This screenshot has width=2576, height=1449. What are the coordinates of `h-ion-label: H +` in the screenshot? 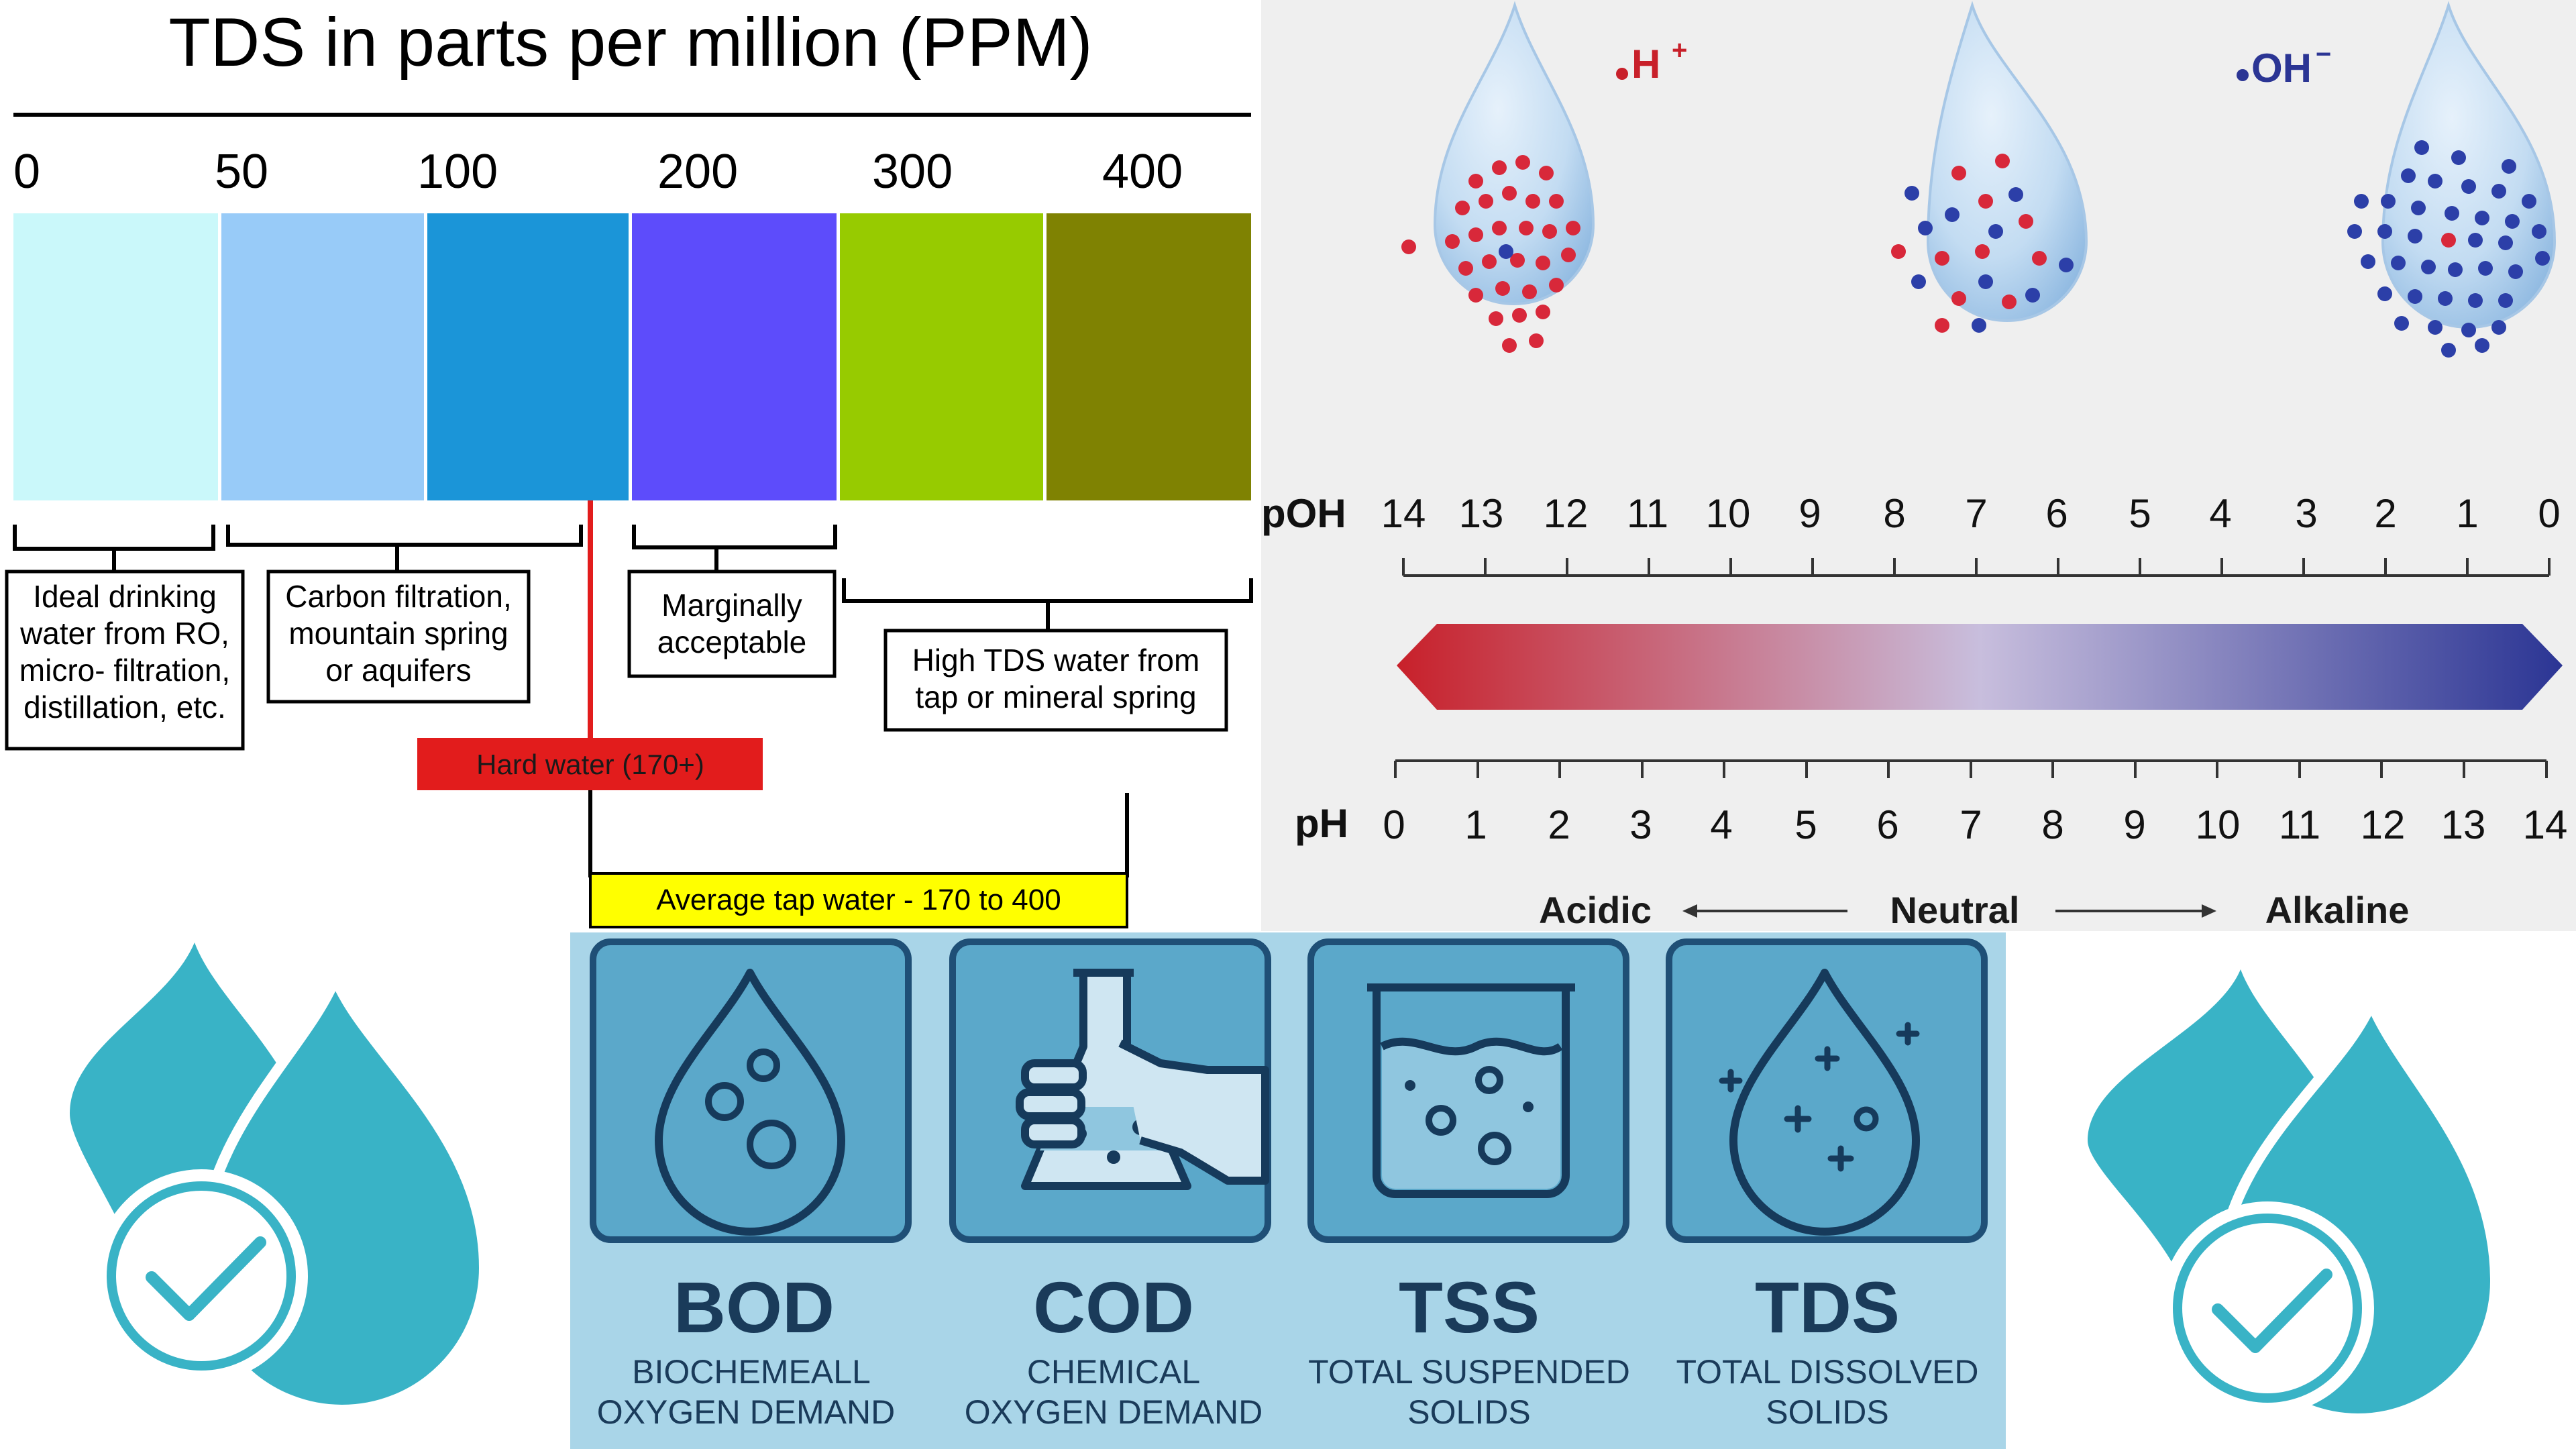 It's located at (1651, 61).